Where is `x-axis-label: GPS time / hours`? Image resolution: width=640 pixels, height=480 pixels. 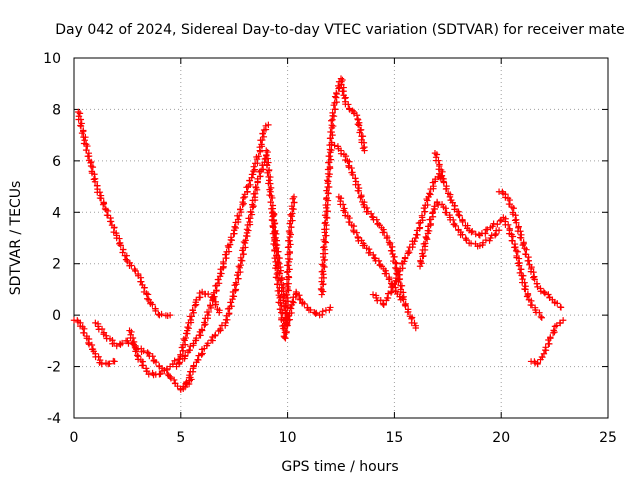 x-axis-label: GPS time / hours is located at coordinates (339, 467).